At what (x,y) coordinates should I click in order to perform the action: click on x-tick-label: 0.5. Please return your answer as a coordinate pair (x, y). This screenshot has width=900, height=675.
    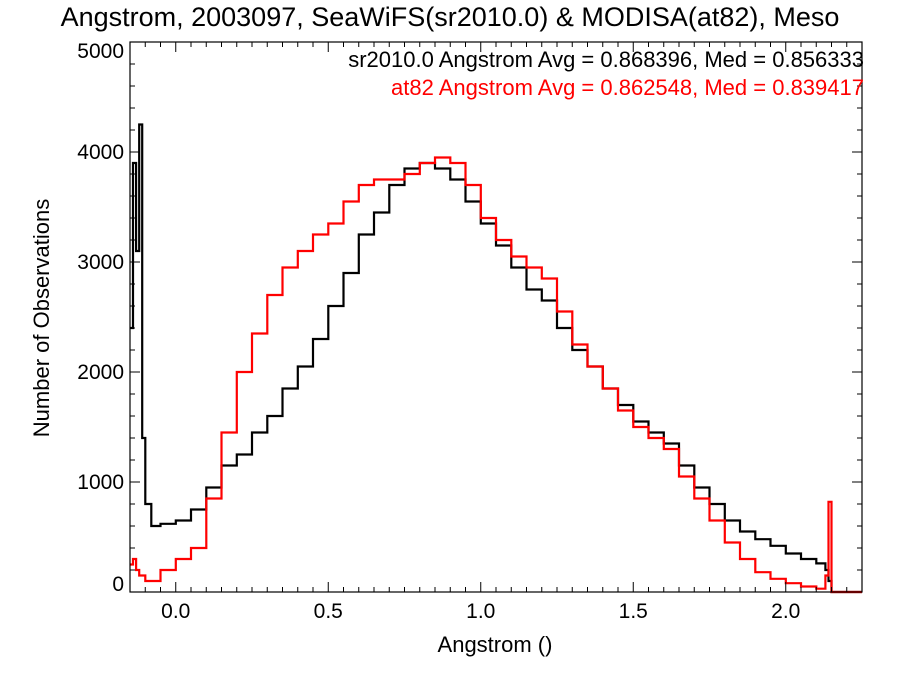
    Looking at the image, I should click on (328, 611).